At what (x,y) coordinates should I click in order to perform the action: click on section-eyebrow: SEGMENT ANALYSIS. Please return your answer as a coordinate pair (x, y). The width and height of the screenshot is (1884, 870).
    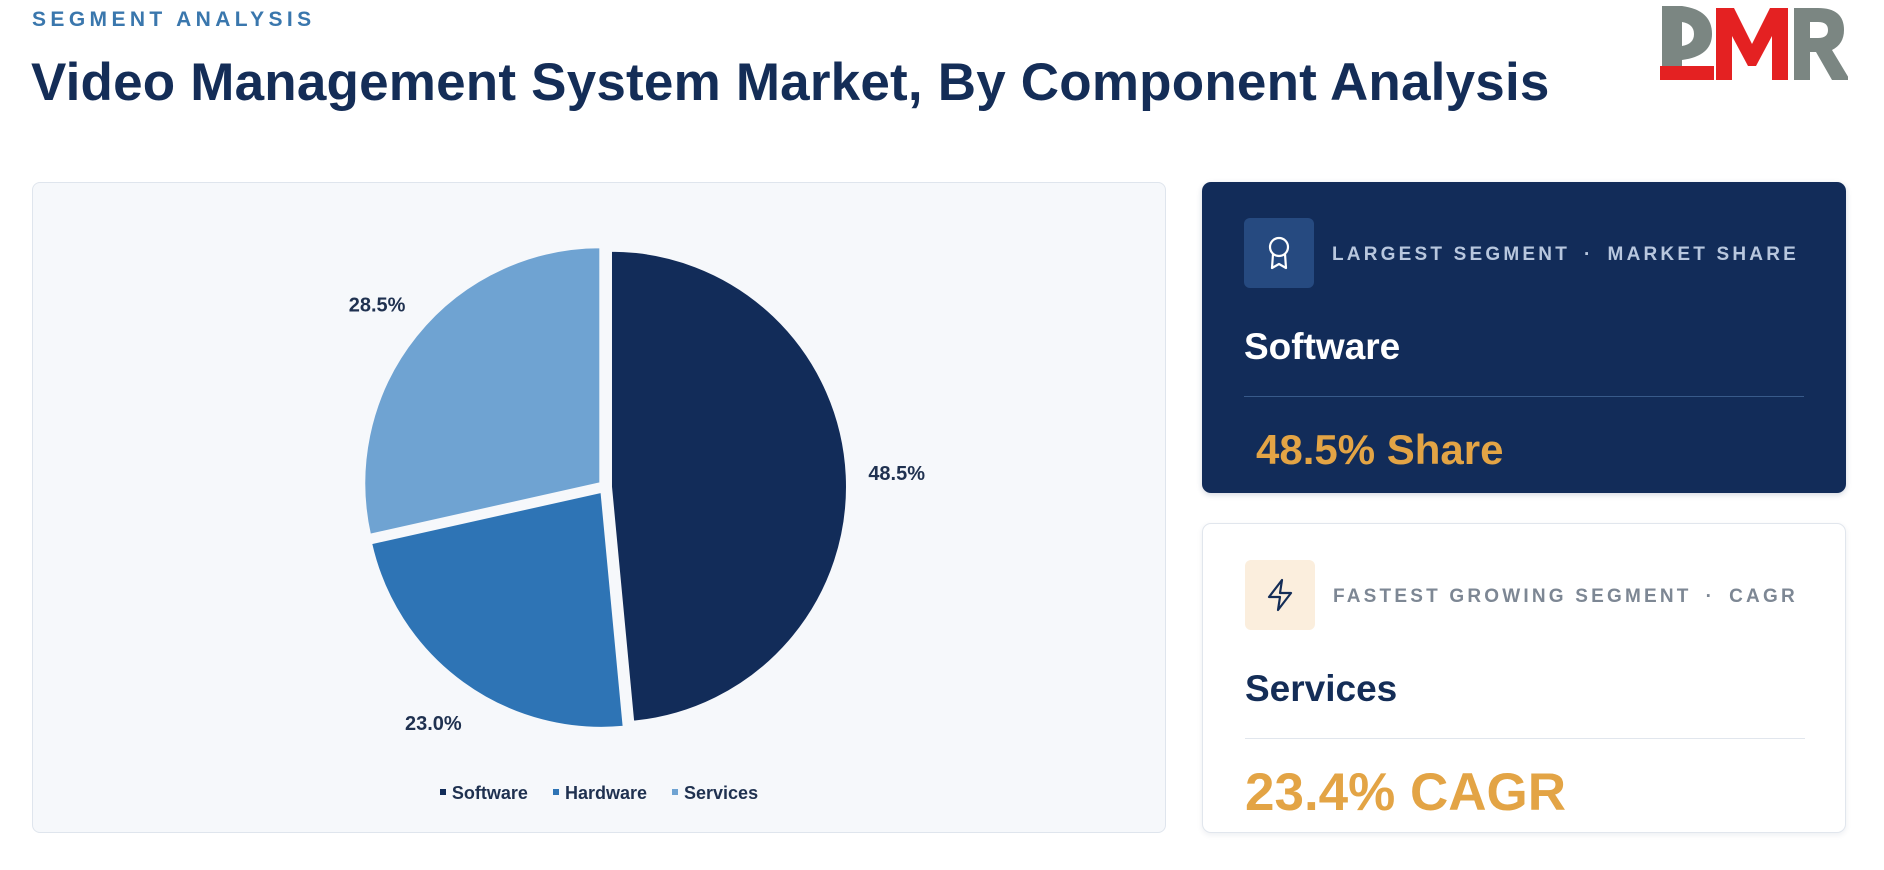
    Looking at the image, I should click on (174, 19).